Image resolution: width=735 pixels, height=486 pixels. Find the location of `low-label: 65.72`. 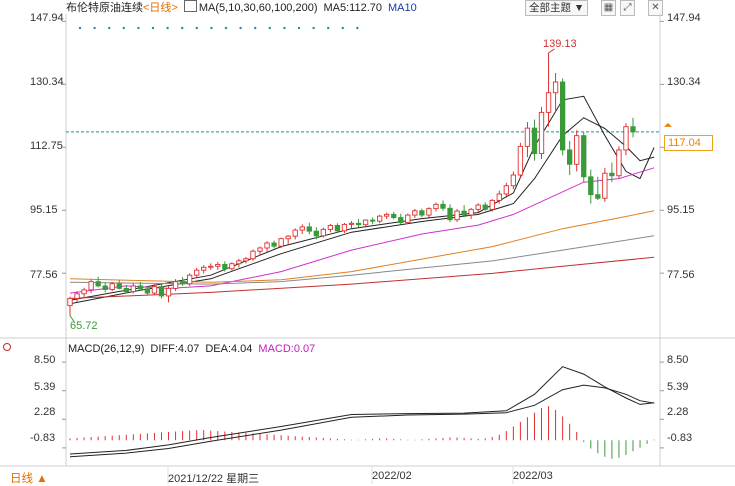

low-label: 65.72 is located at coordinates (84, 326).